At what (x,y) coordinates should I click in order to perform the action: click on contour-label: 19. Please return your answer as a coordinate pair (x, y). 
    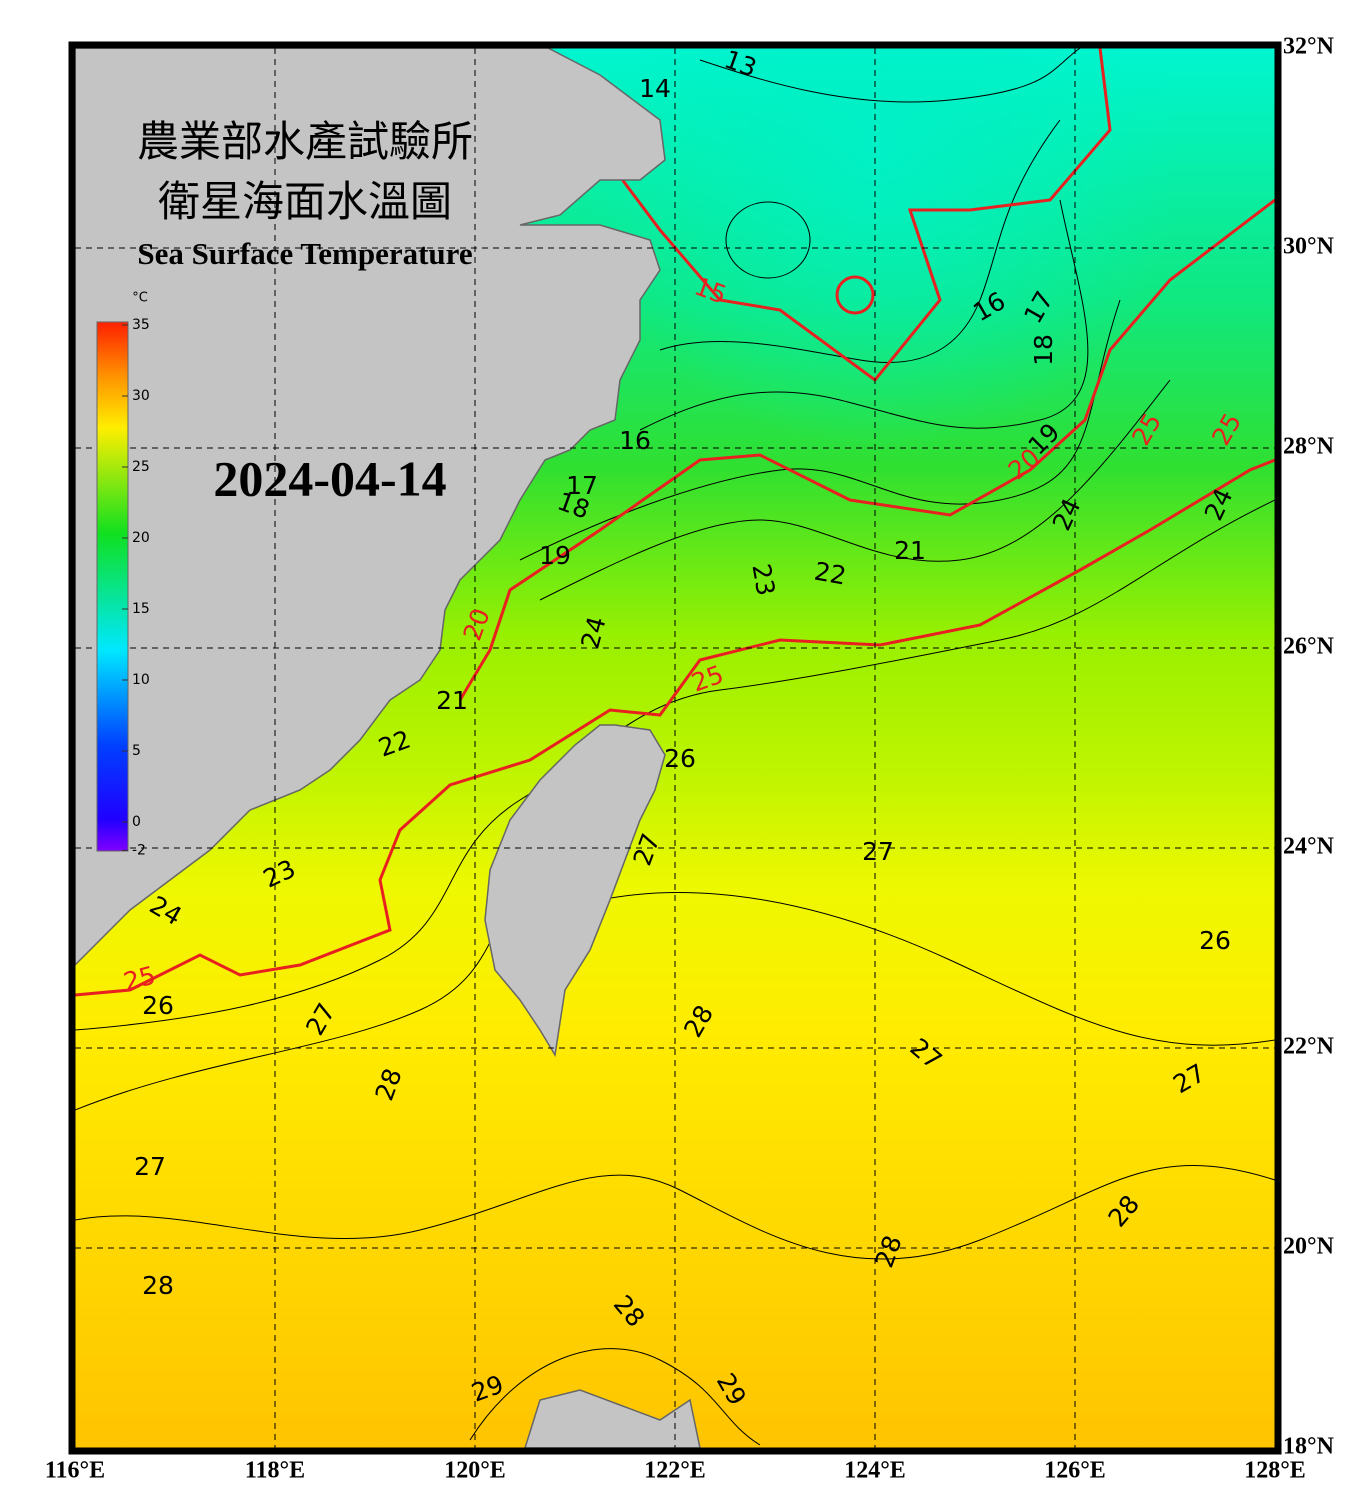
    Looking at the image, I should click on (555, 555).